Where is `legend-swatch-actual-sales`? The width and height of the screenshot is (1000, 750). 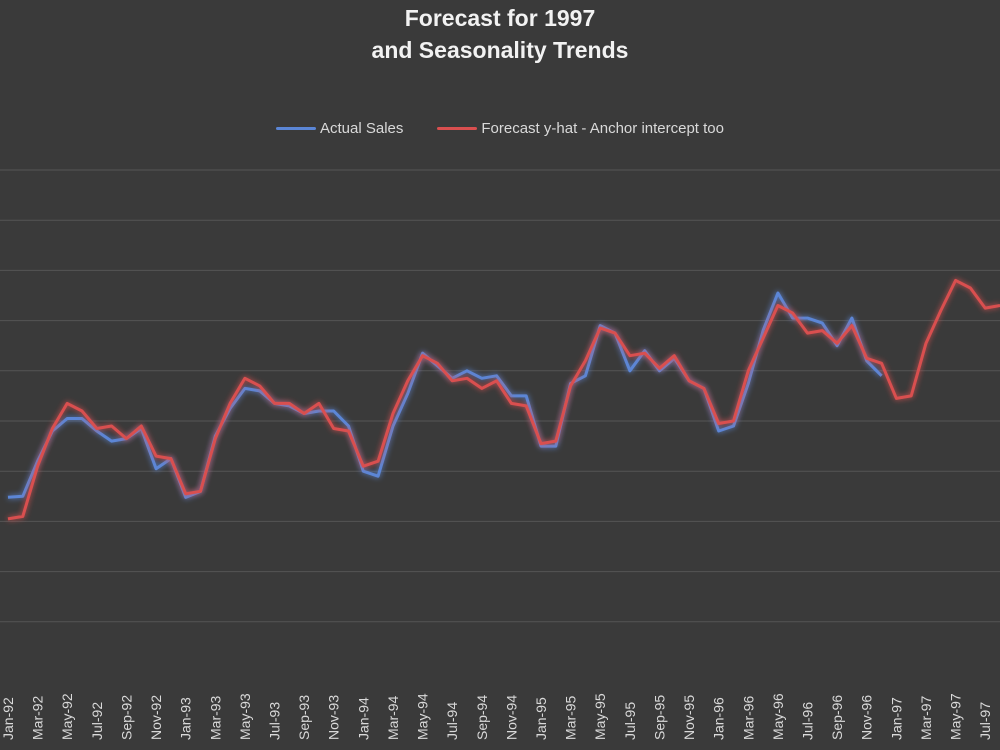
legend-swatch-actual-sales is located at coordinates (295, 128).